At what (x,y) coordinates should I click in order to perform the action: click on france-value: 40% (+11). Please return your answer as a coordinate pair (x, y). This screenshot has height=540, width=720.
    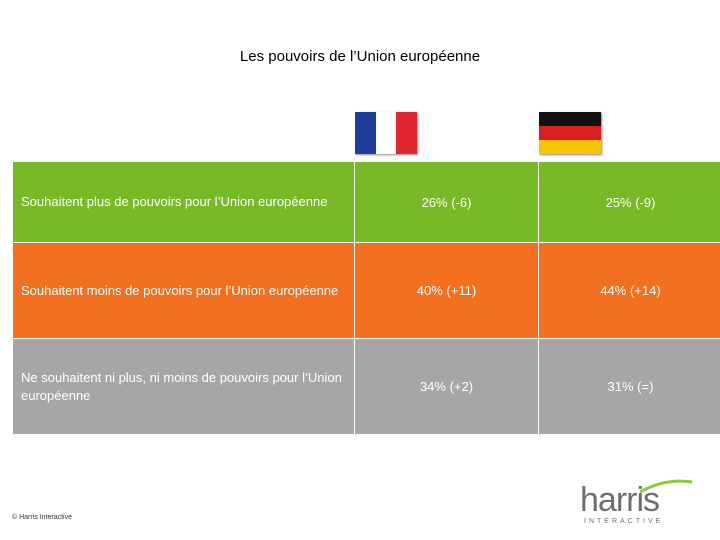
    Looking at the image, I should click on (446, 290).